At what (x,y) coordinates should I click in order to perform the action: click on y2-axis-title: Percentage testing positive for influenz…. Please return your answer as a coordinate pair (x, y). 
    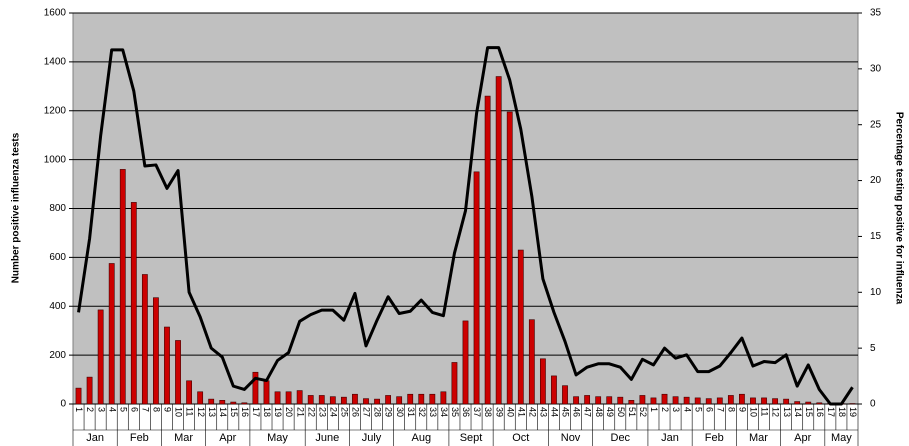
    Looking at the image, I should click on (898, 208).